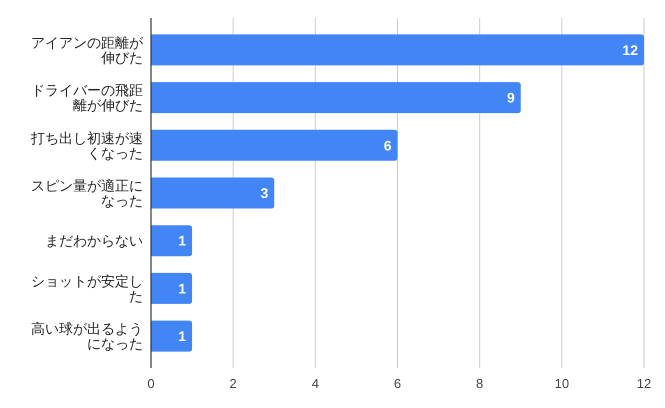 The height and width of the screenshot is (408, 665). What do you see at coordinates (233, 383) in the screenshot?
I see `x-tick-label: 2` at bounding box center [233, 383].